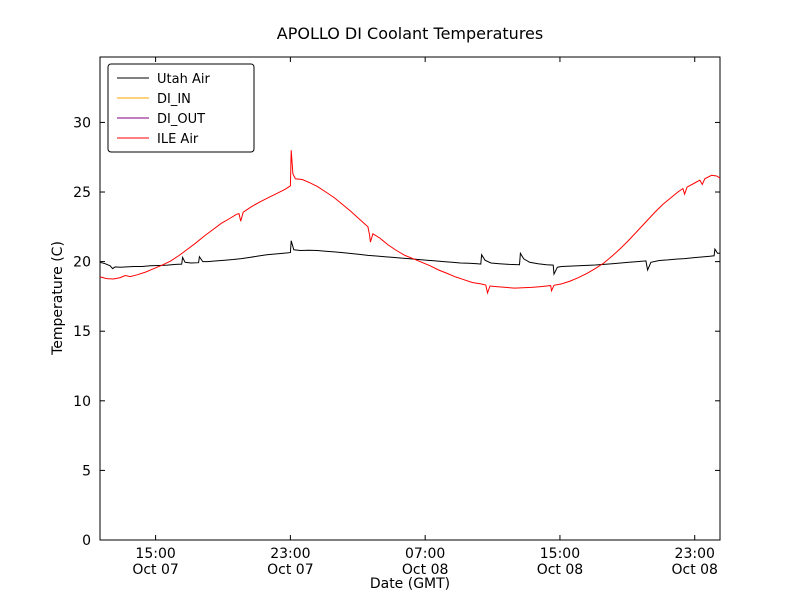 Image resolution: width=800 pixels, height=600 pixels. I want to click on y-axis-label: Temperature (C), so click(58, 298).